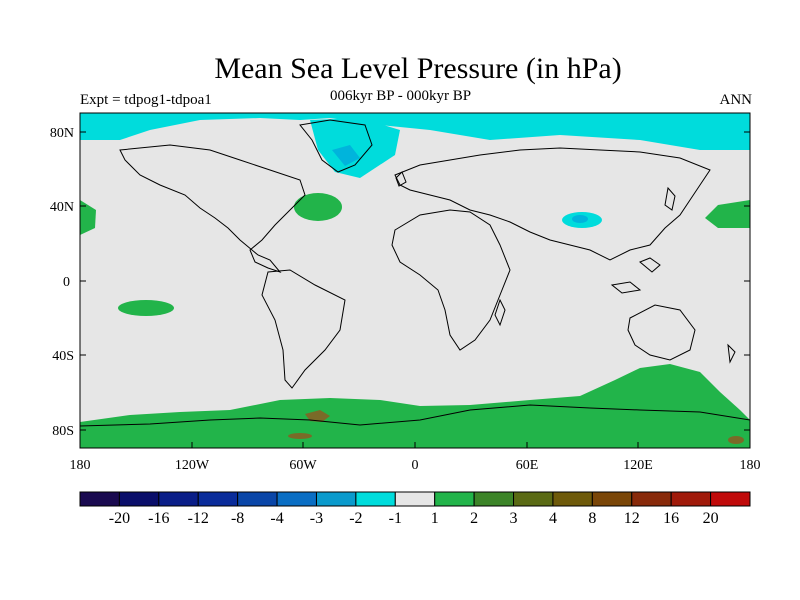 The image size is (800, 600). I want to click on west-pacific-high-region-right, so click(727, 214).